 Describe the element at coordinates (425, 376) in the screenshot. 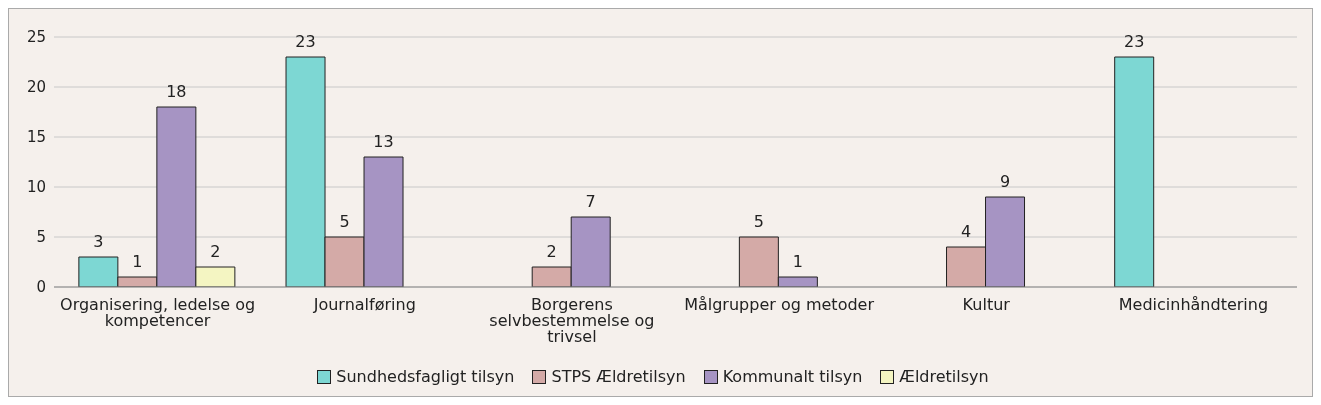

I see `legend-label: Sundhedsfagligt tilsyn` at that location.